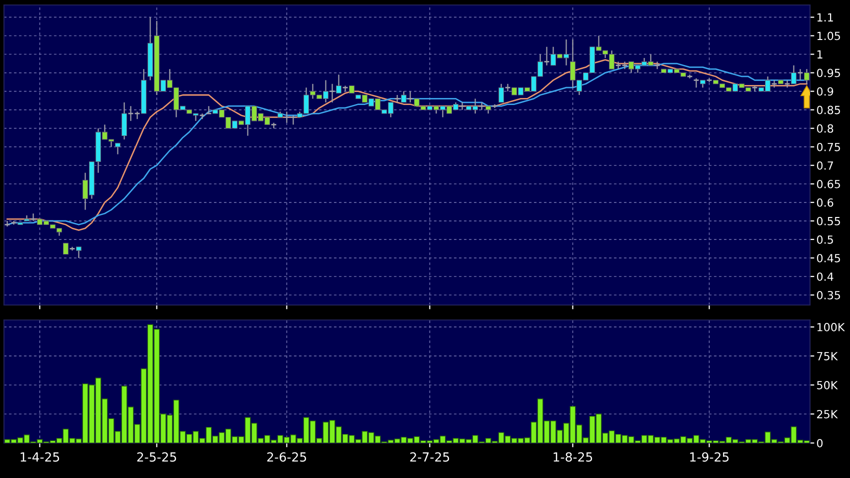 The height and width of the screenshot is (478, 850). I want to click on y-tick-label: 0.8, so click(825, 128).